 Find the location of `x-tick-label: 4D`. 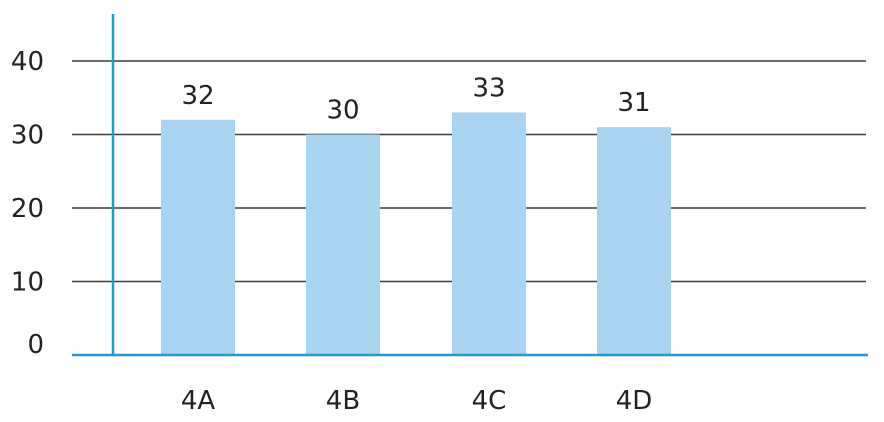

x-tick-label: 4D is located at coordinates (634, 401).